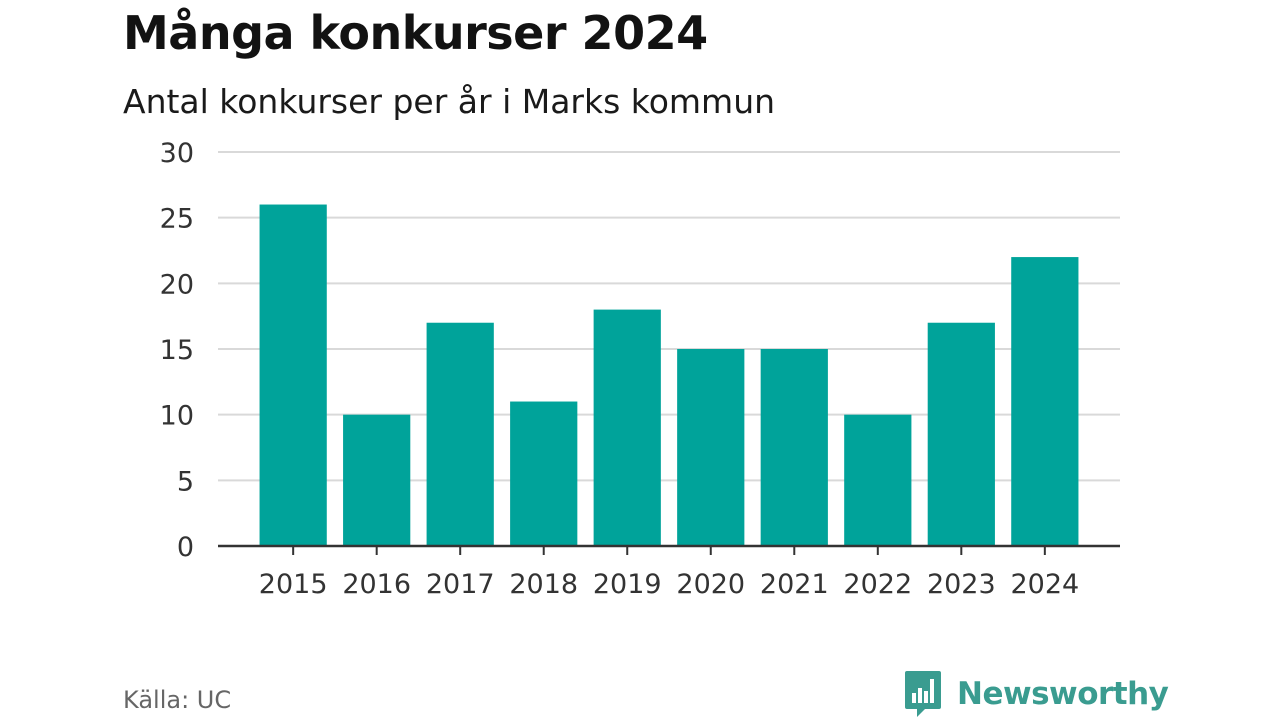 The height and width of the screenshot is (720, 1280). What do you see at coordinates (1044, 584) in the screenshot?
I see `x-tick-label: 2024` at bounding box center [1044, 584].